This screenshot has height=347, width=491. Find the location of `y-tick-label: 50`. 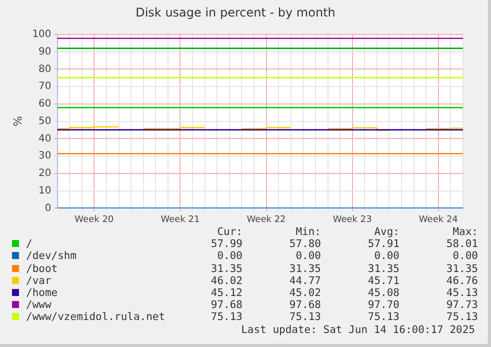

y-tick-label: 50 is located at coordinates (45, 121).